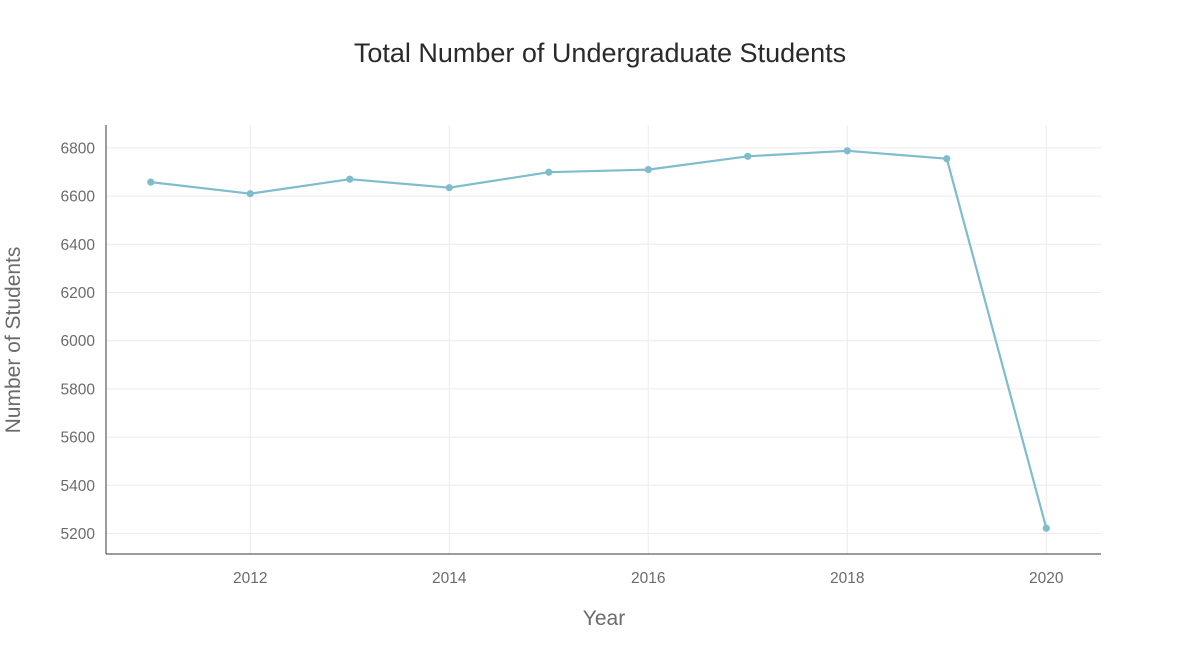 This screenshot has height=658, width=1200. Describe the element at coordinates (78, 486) in the screenshot. I see `y-tick-label: 5400` at that location.